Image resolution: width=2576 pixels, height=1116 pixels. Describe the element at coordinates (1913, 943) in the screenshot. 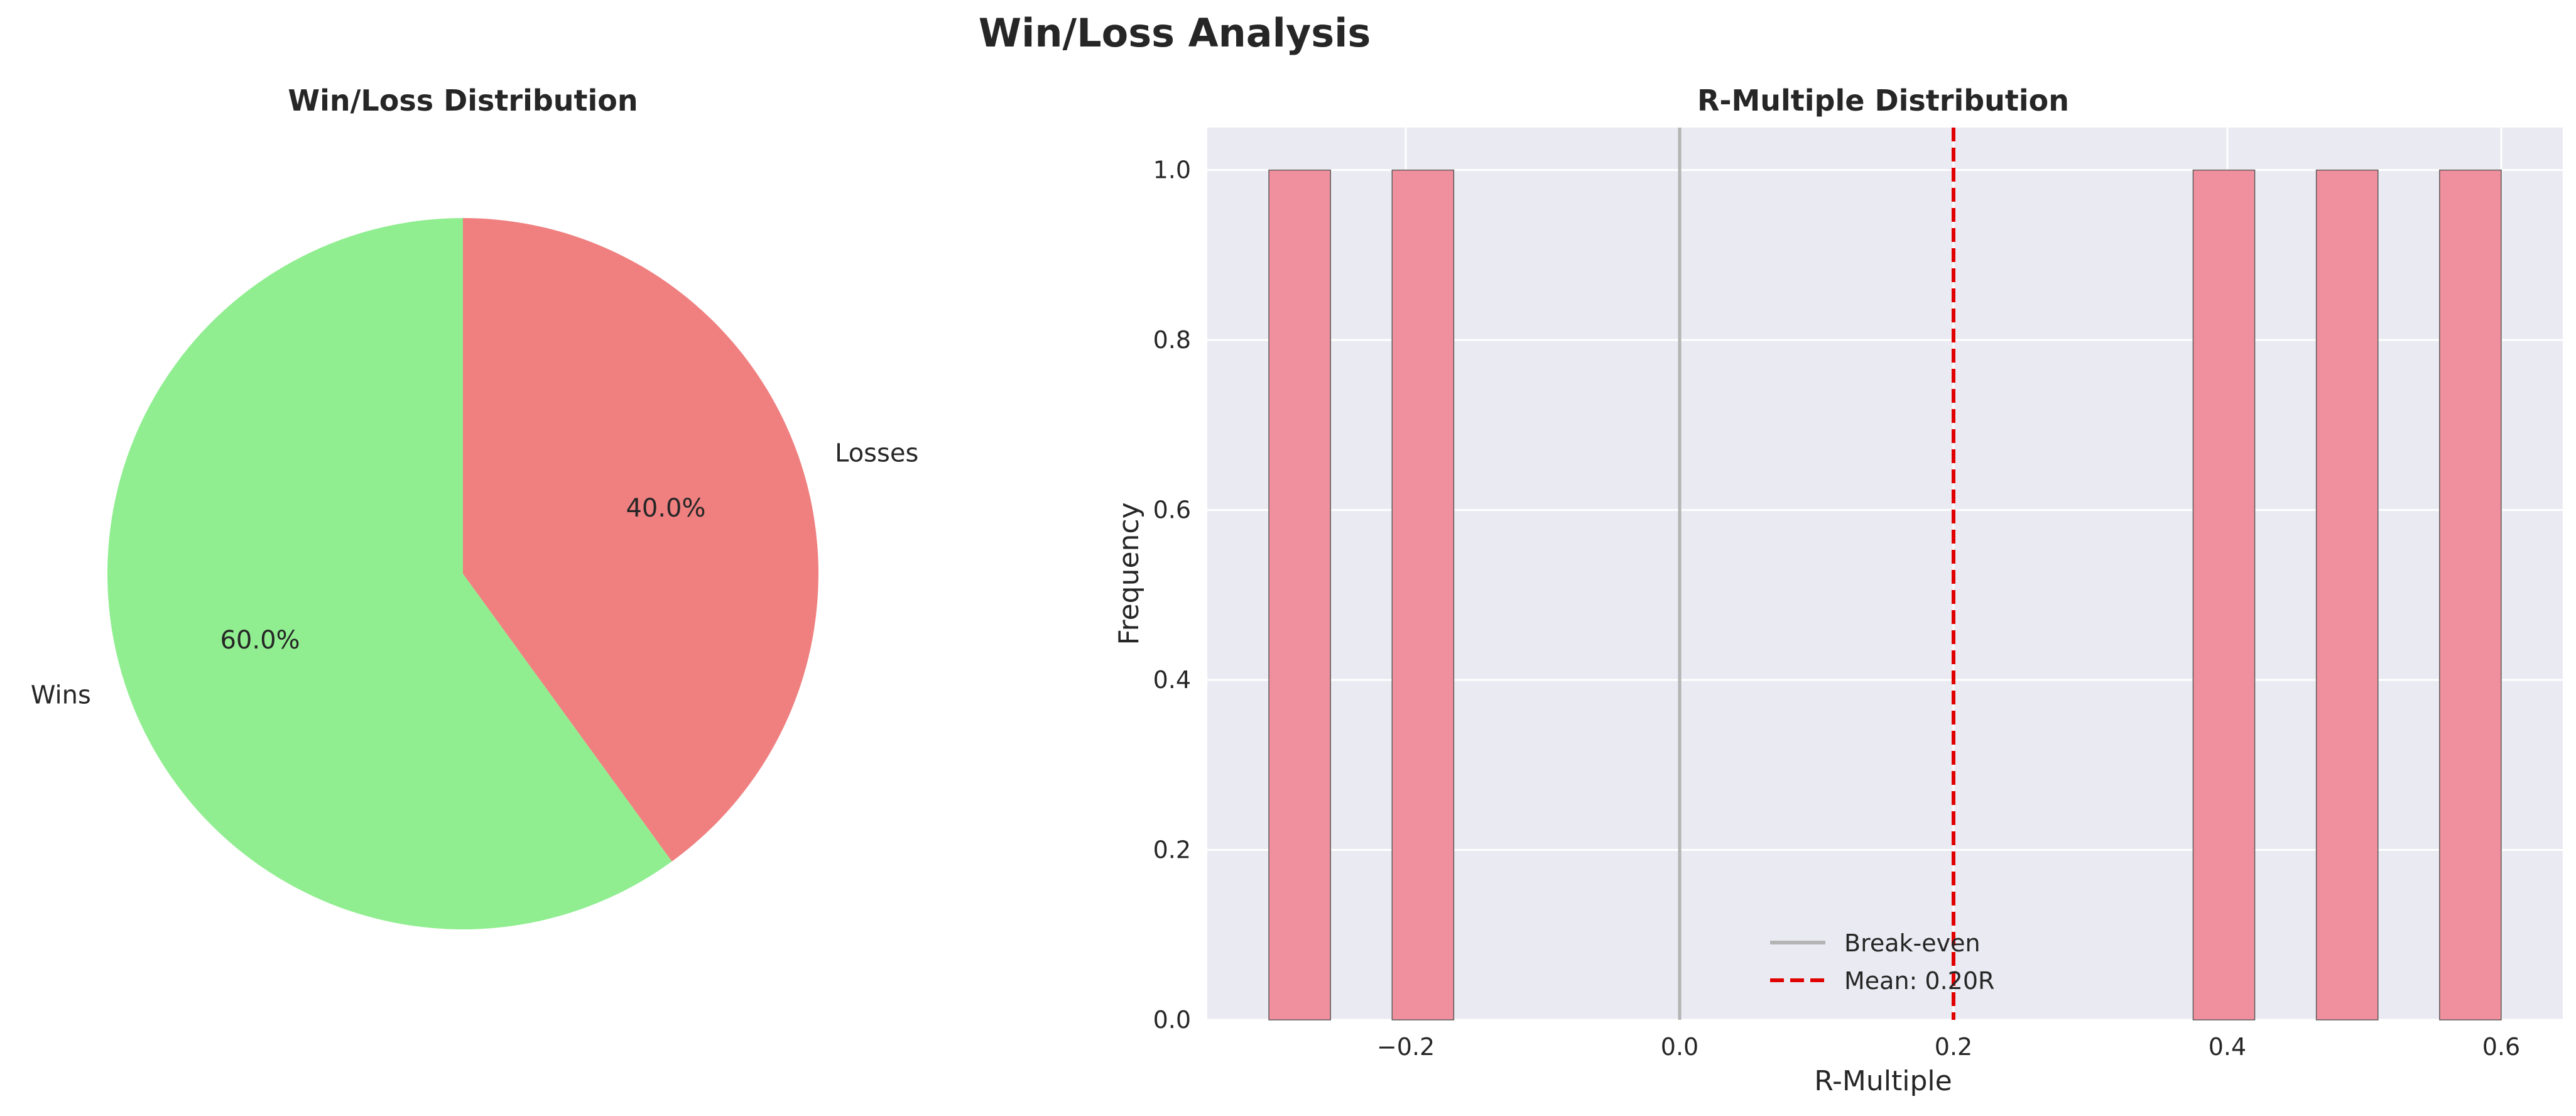

I see `legend-break-even-label: Break-even` at that location.